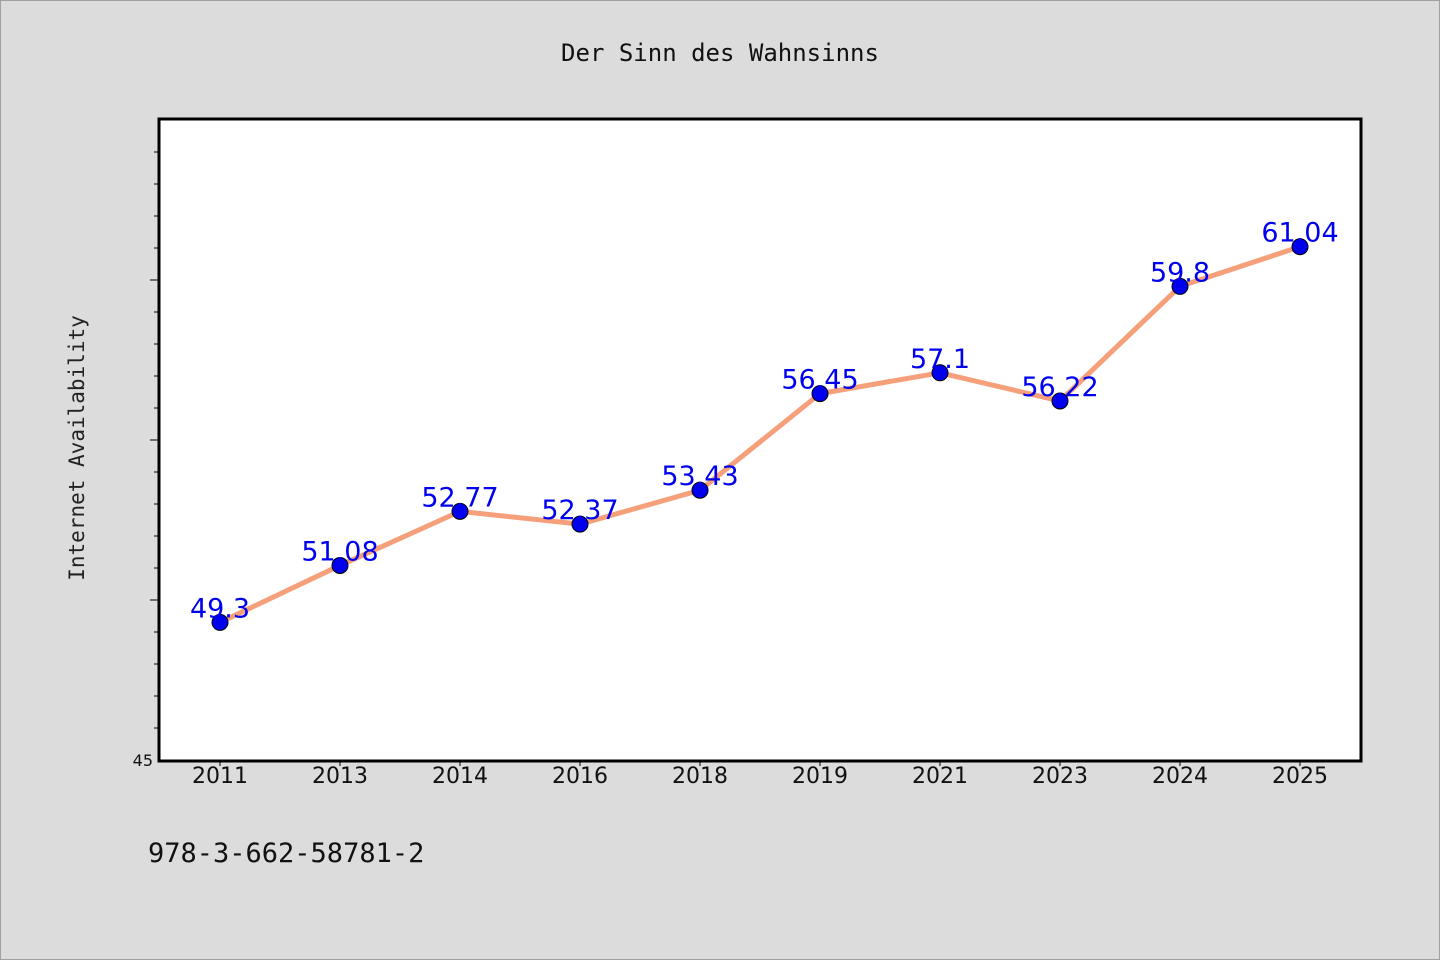 This screenshot has width=1440, height=960. I want to click on chart-title: Der Sinn des Wahnsinns, so click(720, 53).